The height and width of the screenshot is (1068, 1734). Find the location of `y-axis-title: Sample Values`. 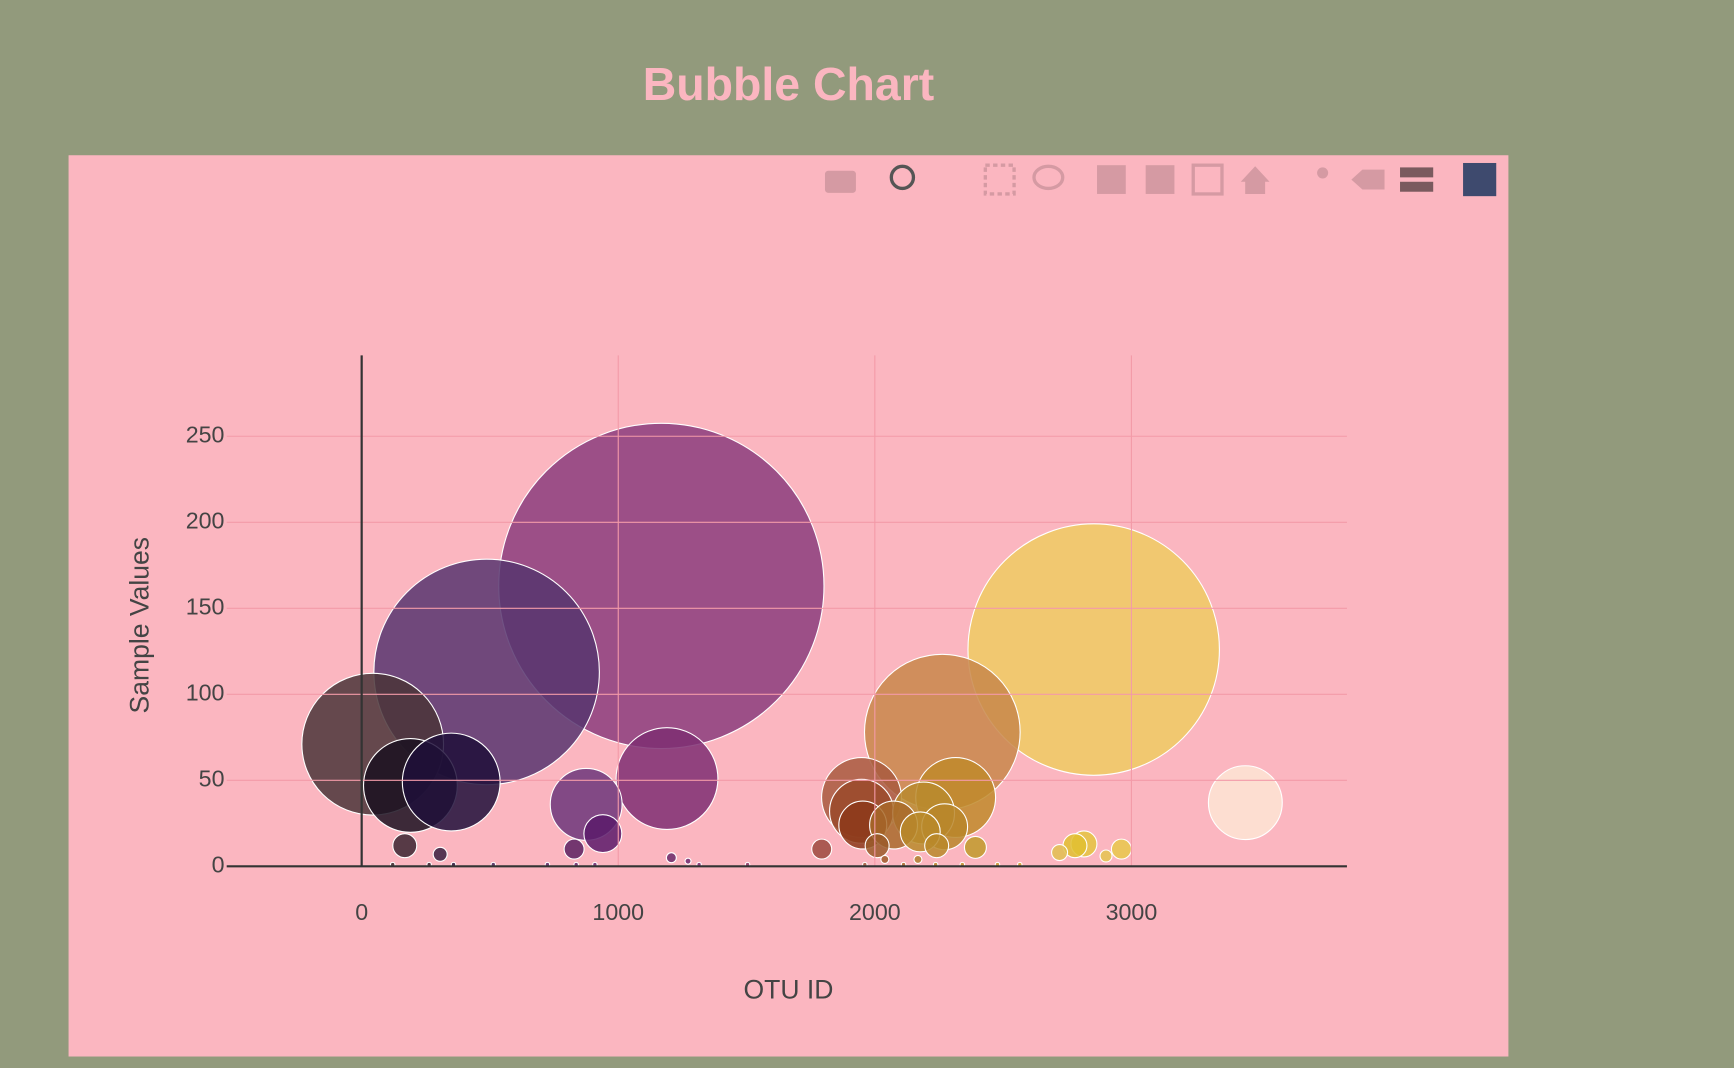

y-axis-title: Sample Values is located at coordinates (140, 625).